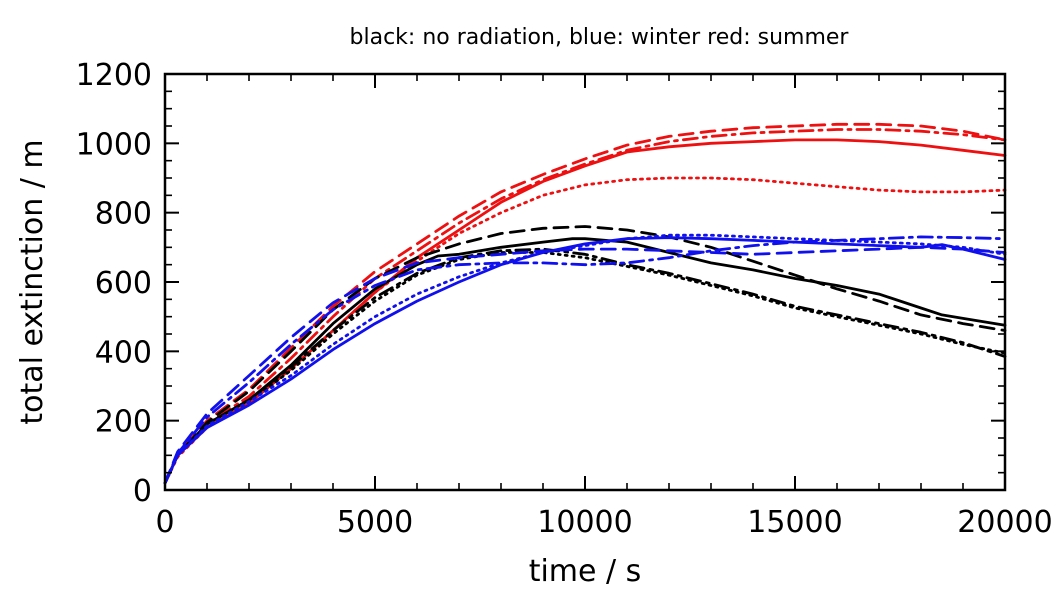 The height and width of the screenshot is (592, 1063). Describe the element at coordinates (32, 281) in the screenshot. I see `y-axis-label: total extinction / m` at that location.